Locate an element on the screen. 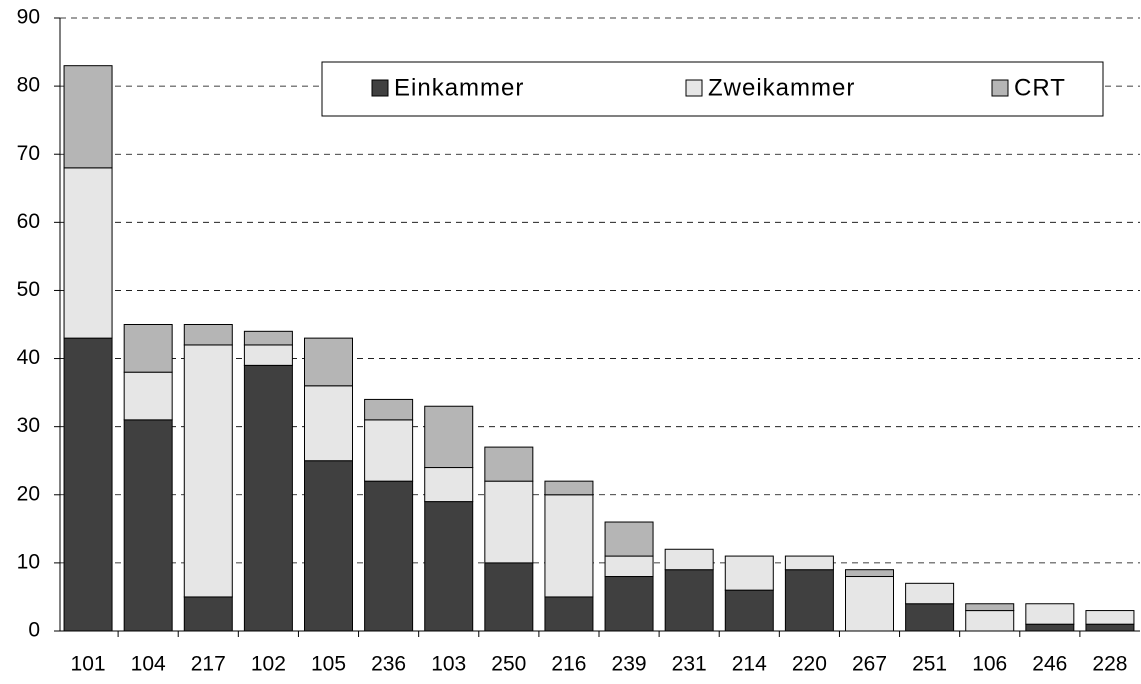 Image resolution: width=1141 pixels, height=684 pixels. x-tick-label: 250 is located at coordinates (508, 664).